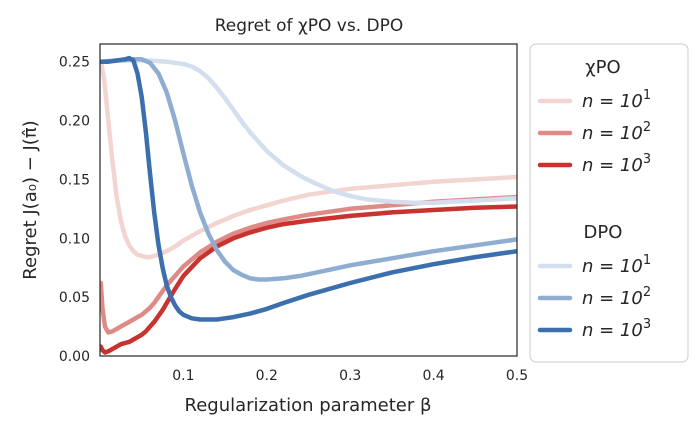 This screenshot has width=698, height=430. I want to click on chart-title: Regret of χPO vs. DPO, so click(309, 26).